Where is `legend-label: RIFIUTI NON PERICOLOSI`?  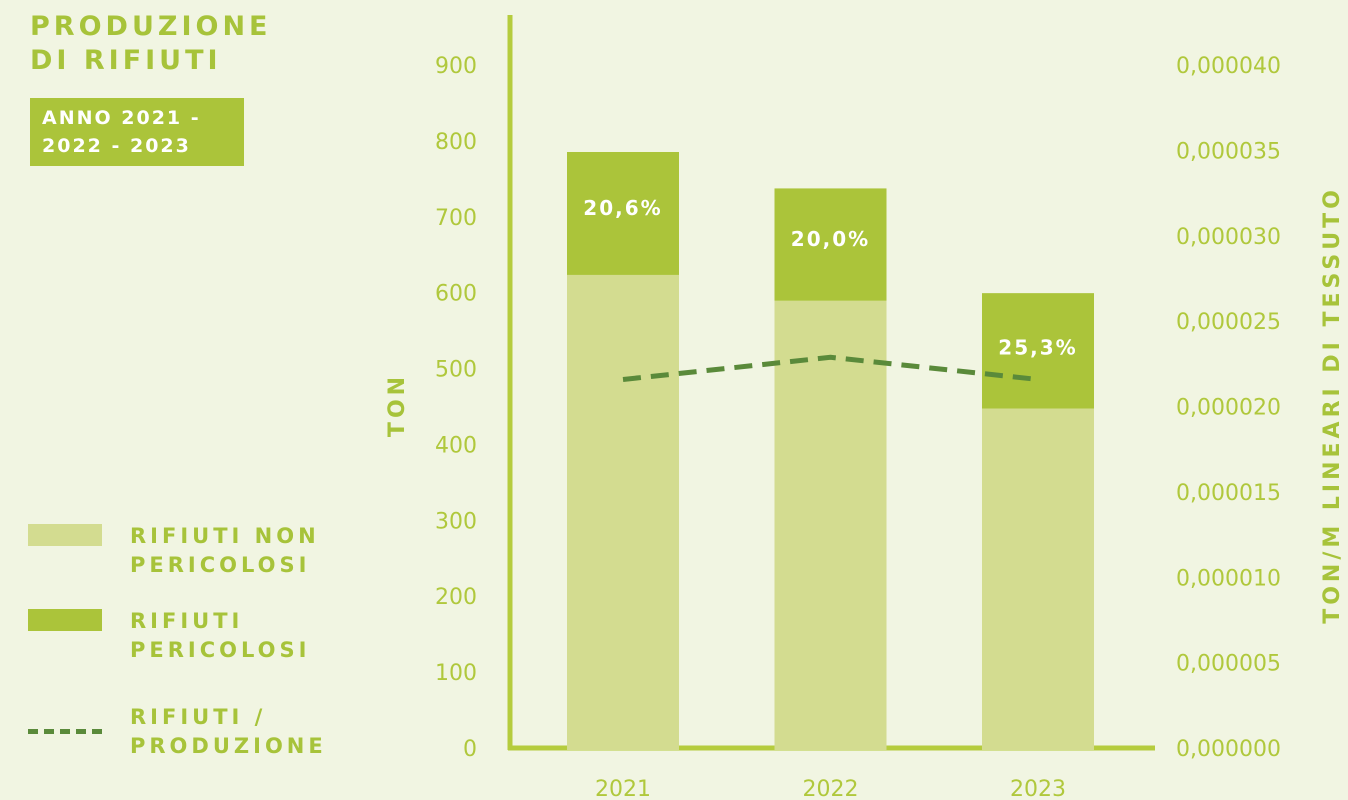 legend-label: RIFIUTI NON PERICOLOSI is located at coordinates (225, 550).